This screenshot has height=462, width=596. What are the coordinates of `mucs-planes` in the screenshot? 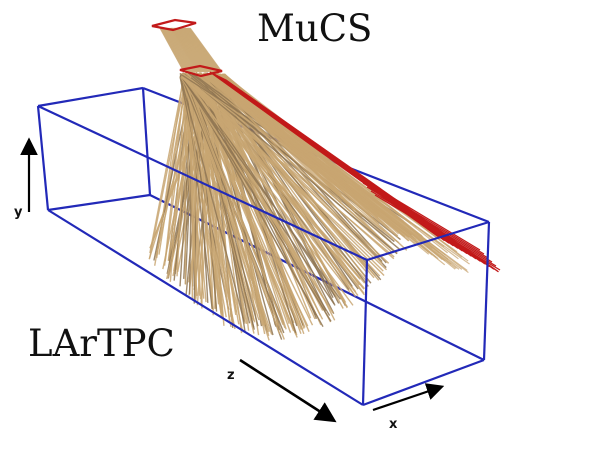 It's located at (187, 48).